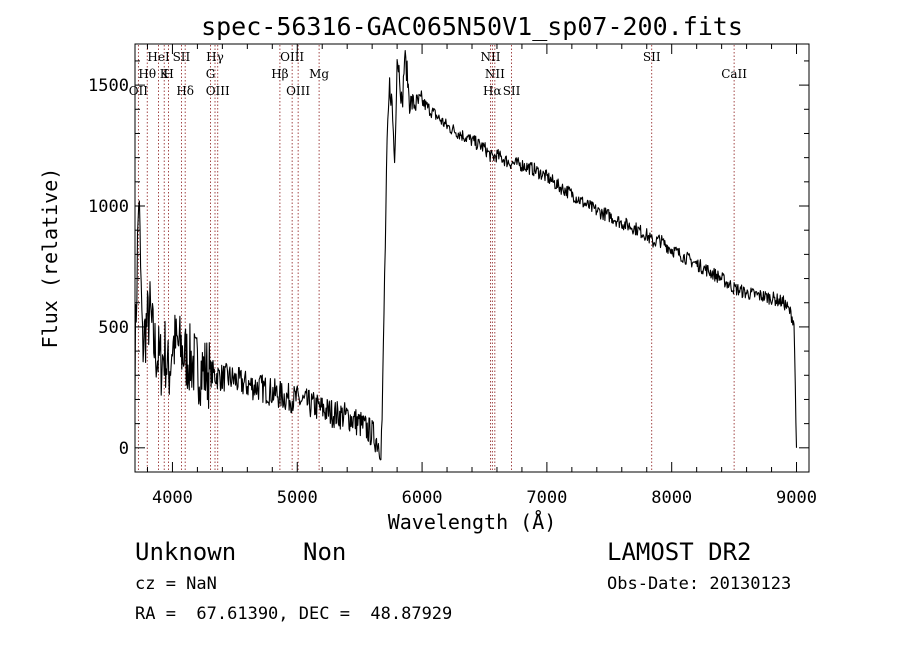 The image size is (900, 649). I want to click on y-tick-label: 1500, so click(108, 86).